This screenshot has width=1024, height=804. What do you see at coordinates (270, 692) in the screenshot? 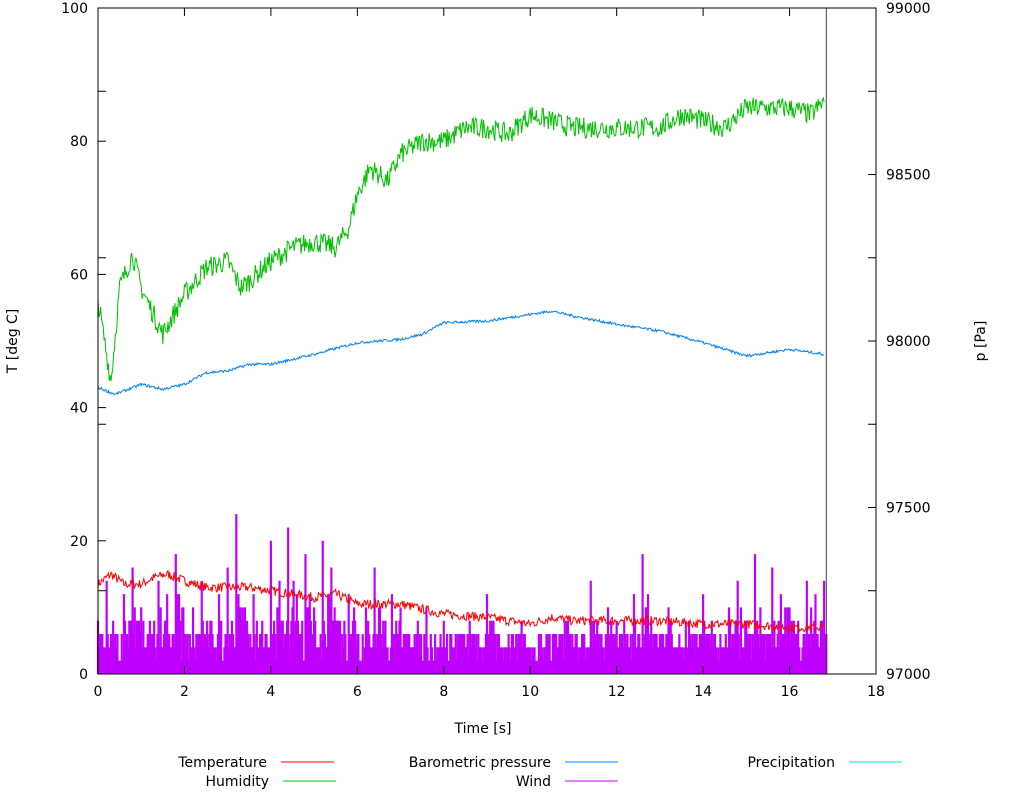
I see `x-tick-label: 4` at bounding box center [270, 692].